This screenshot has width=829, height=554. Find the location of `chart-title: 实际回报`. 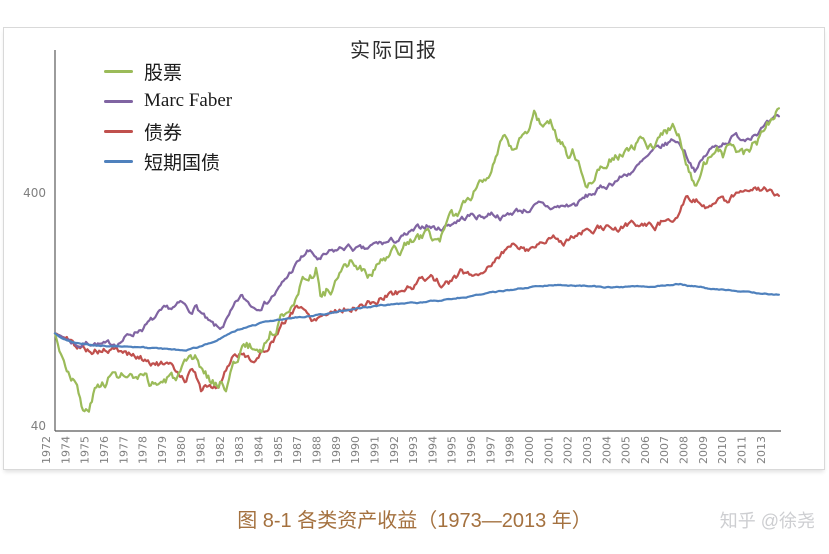

chart-title: 实际回报 is located at coordinates (394, 51).